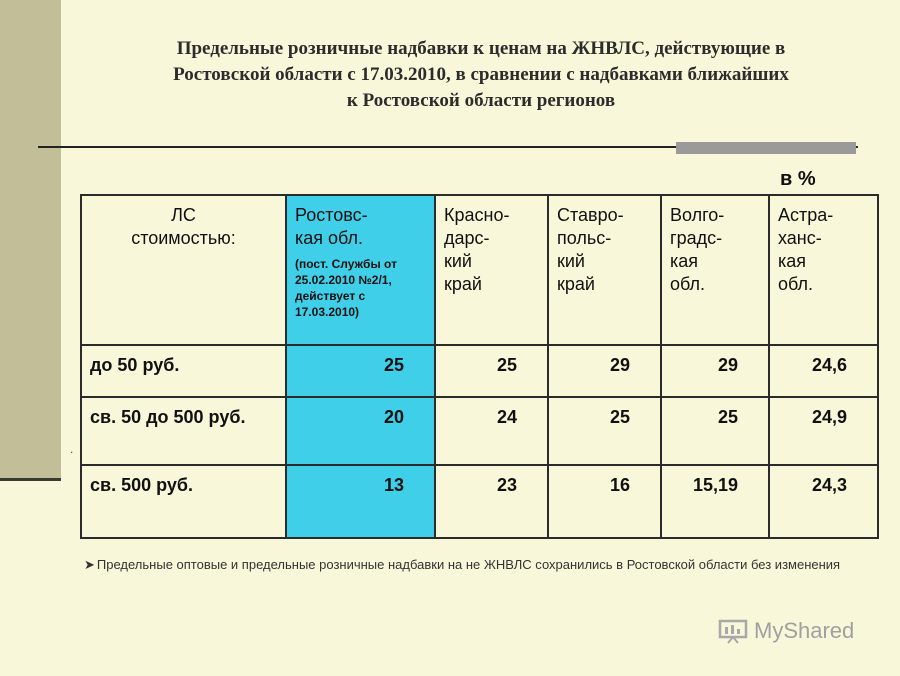 The height and width of the screenshot is (676, 900). I want to click on header-line: Красно-, so click(477, 215).